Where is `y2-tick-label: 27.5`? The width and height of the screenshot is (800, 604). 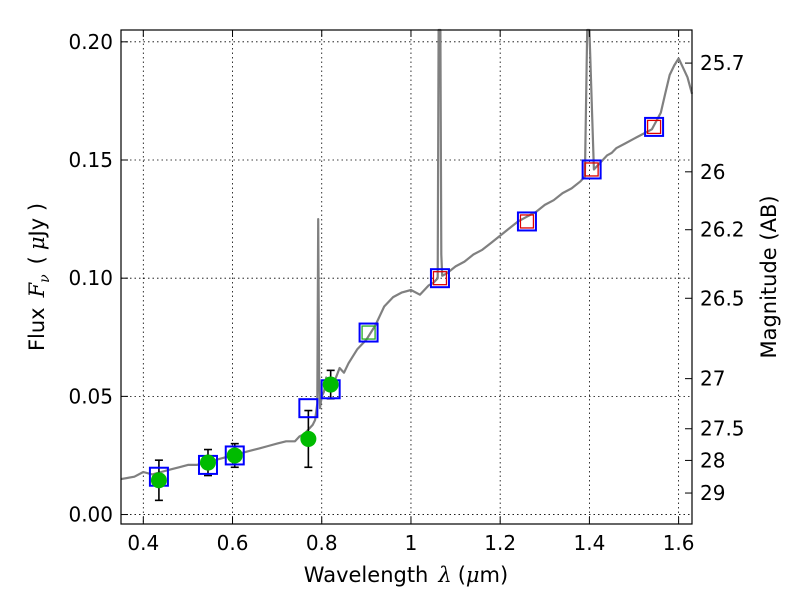 y2-tick-label: 27.5 is located at coordinates (722, 429).